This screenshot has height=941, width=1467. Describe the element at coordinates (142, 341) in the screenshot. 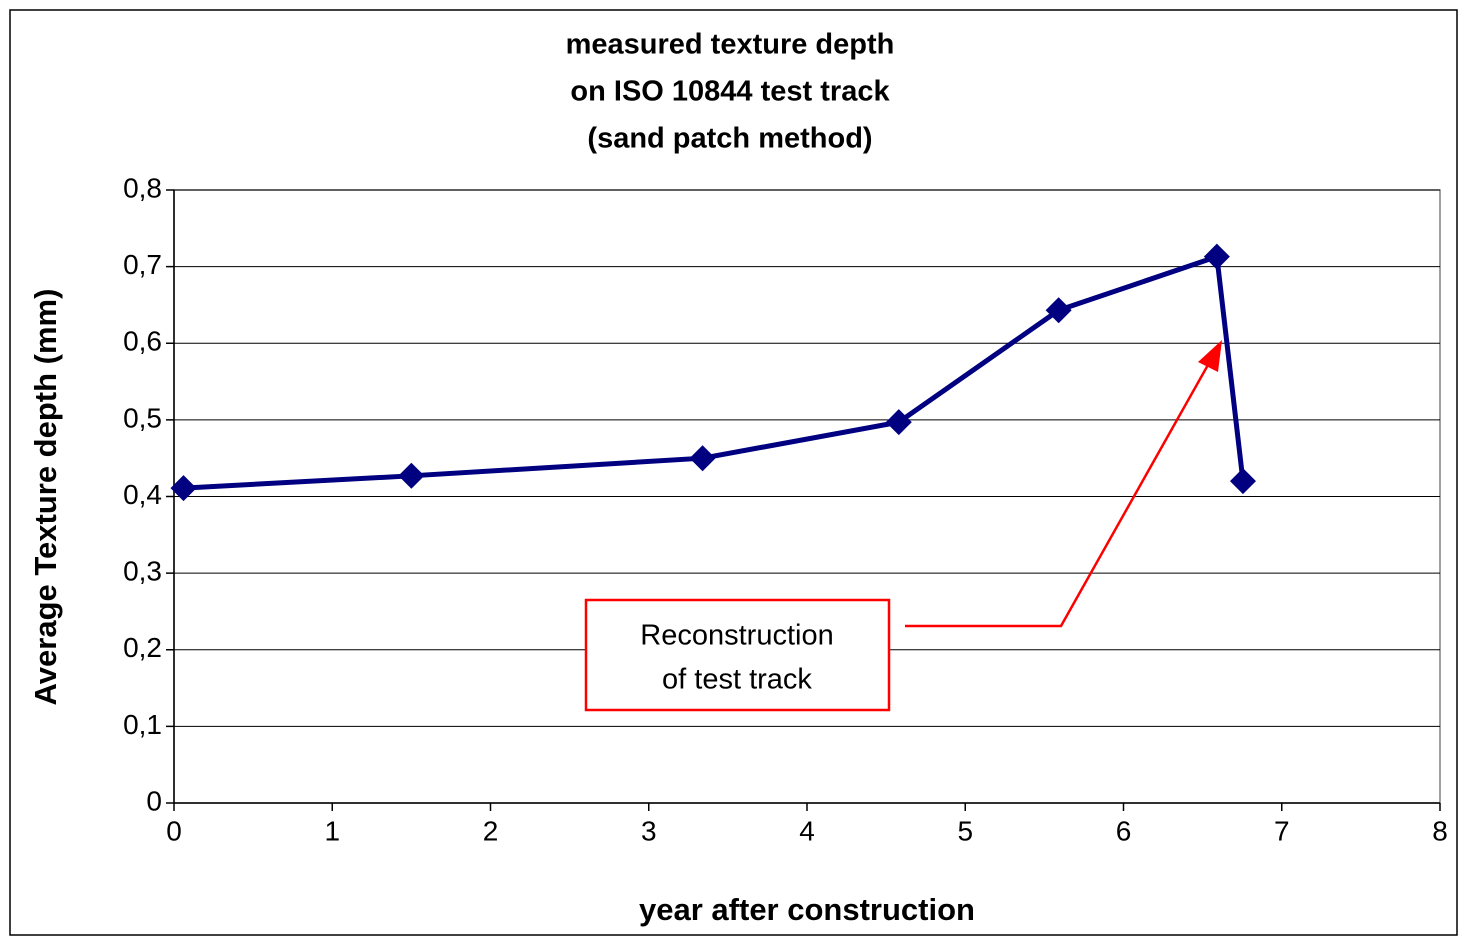

I see `y-tick-label: 0,6` at that location.